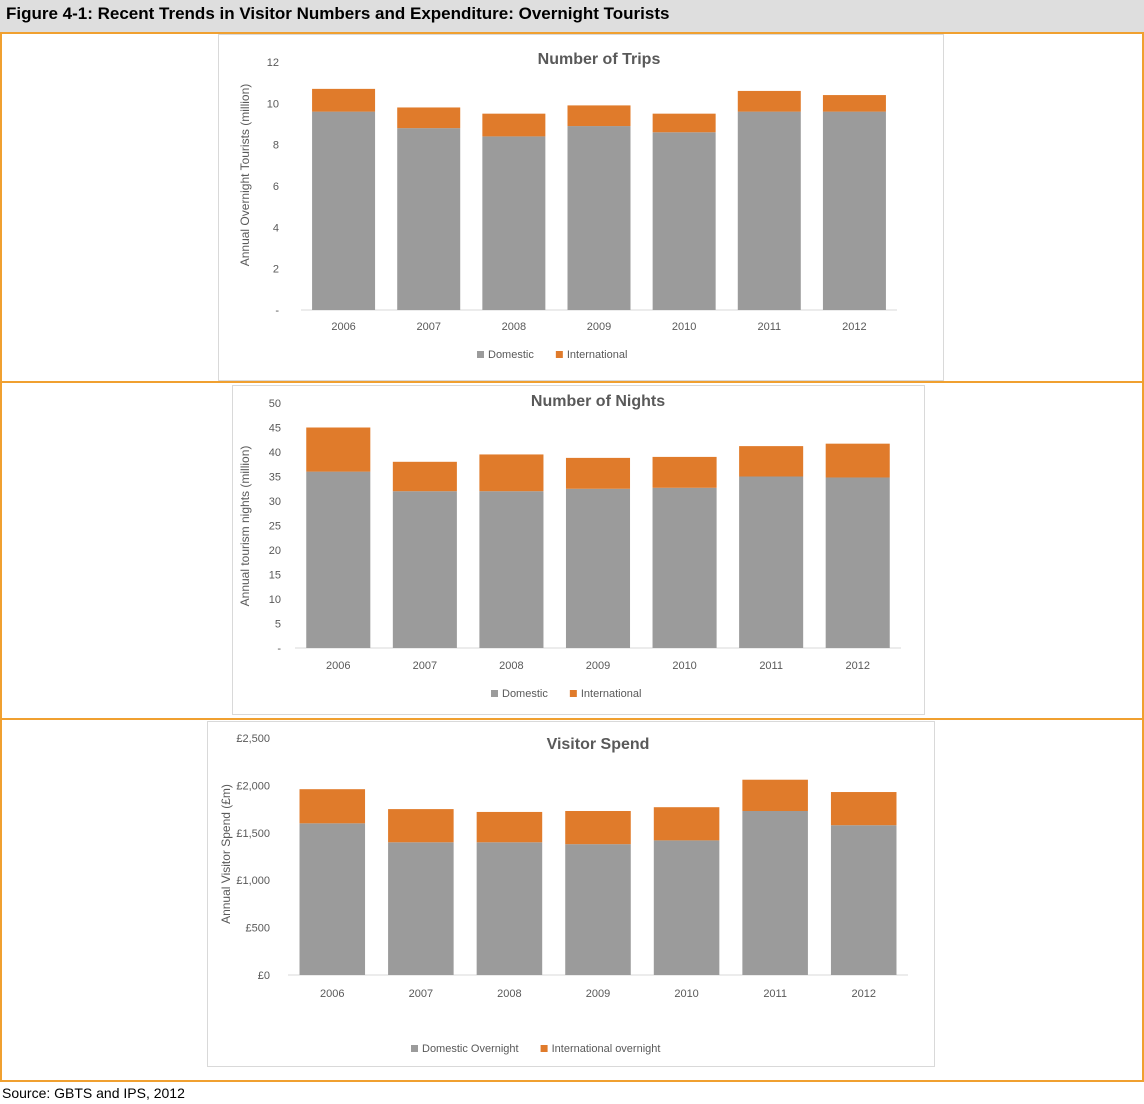 This screenshot has height=1104, width=1144. Describe the element at coordinates (275, 453) in the screenshot. I see `y-tick-label: 40` at that location.